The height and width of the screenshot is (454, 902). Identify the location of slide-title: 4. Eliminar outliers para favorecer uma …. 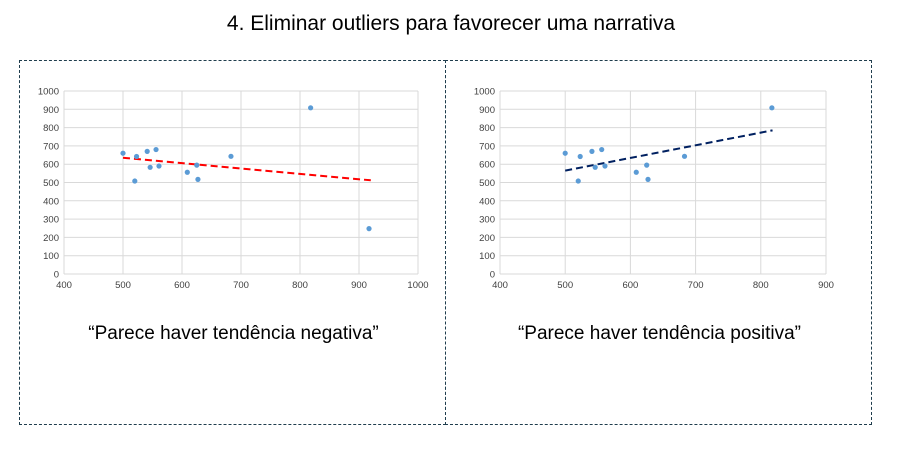
(451, 23).